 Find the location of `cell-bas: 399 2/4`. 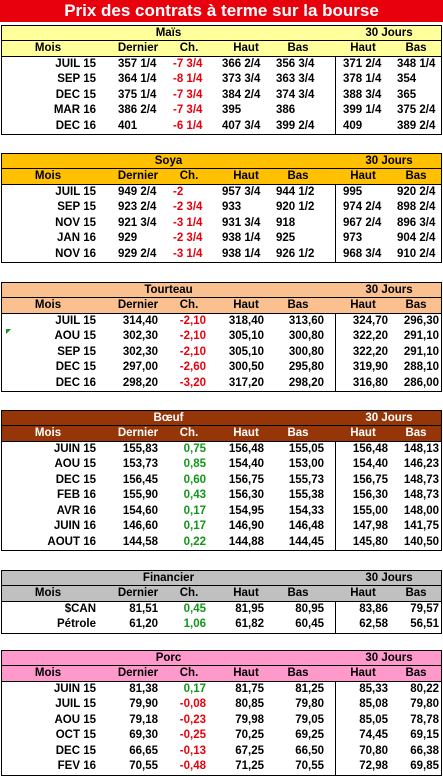

cell-bas: 399 2/4 is located at coordinates (295, 125).